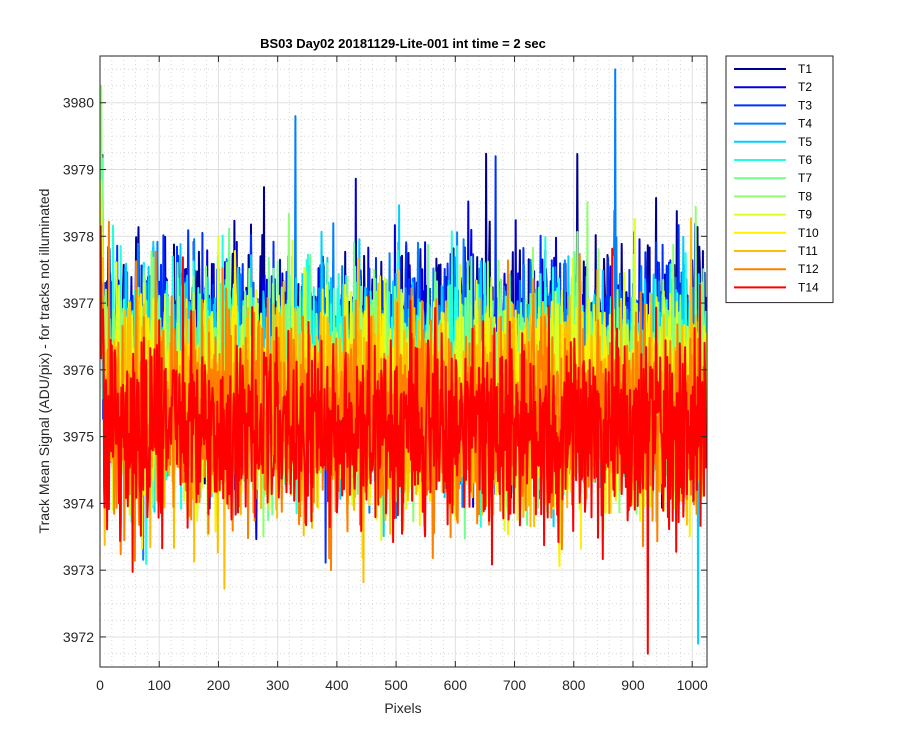  What do you see at coordinates (805, 87) in the screenshot?
I see `legend-label-t2: T2` at bounding box center [805, 87].